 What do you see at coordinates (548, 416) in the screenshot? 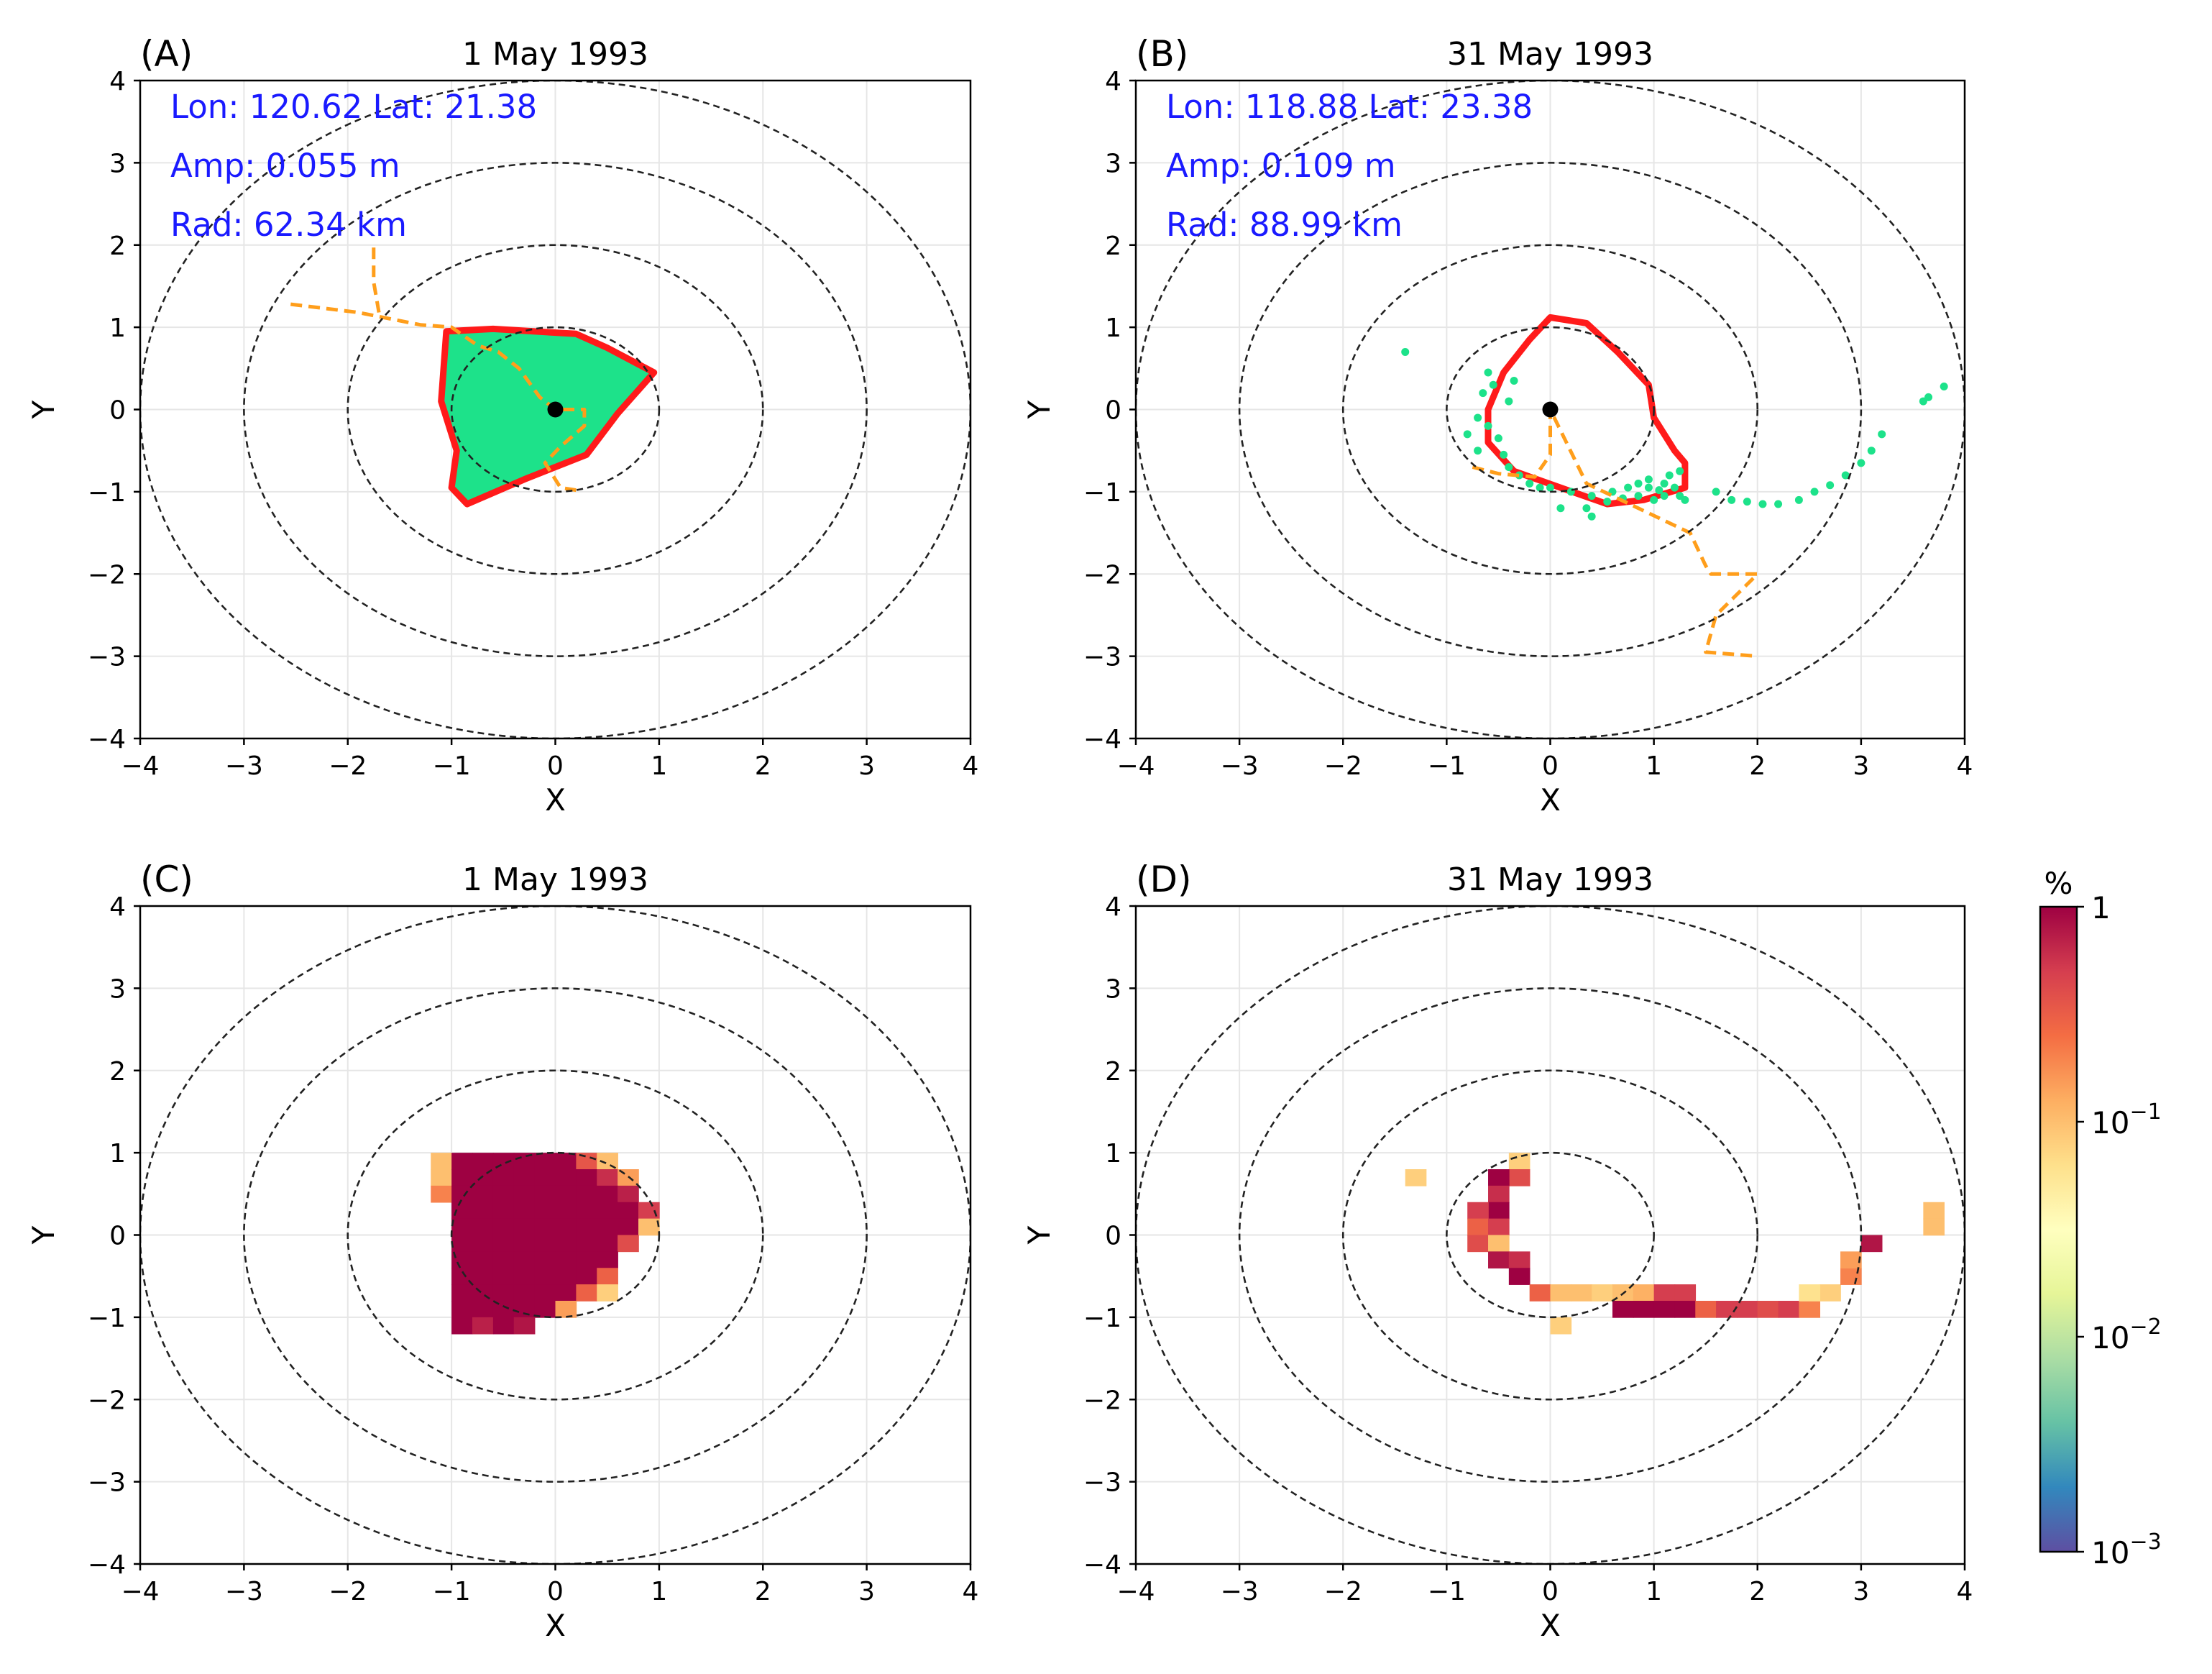
I see `eddy-contour` at bounding box center [548, 416].